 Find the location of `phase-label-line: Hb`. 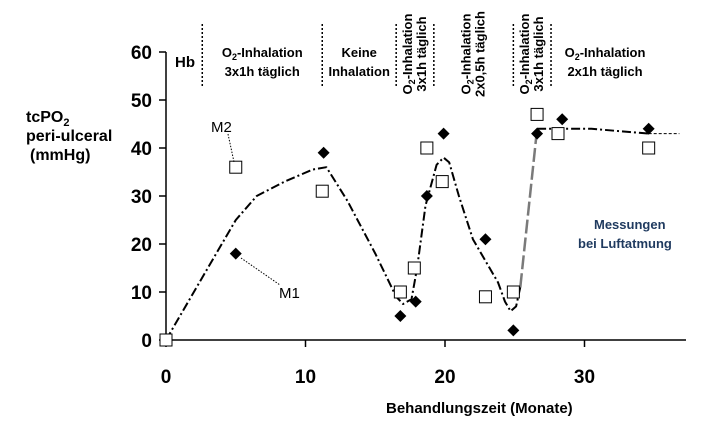

phase-label-line: Hb is located at coordinates (185, 62).